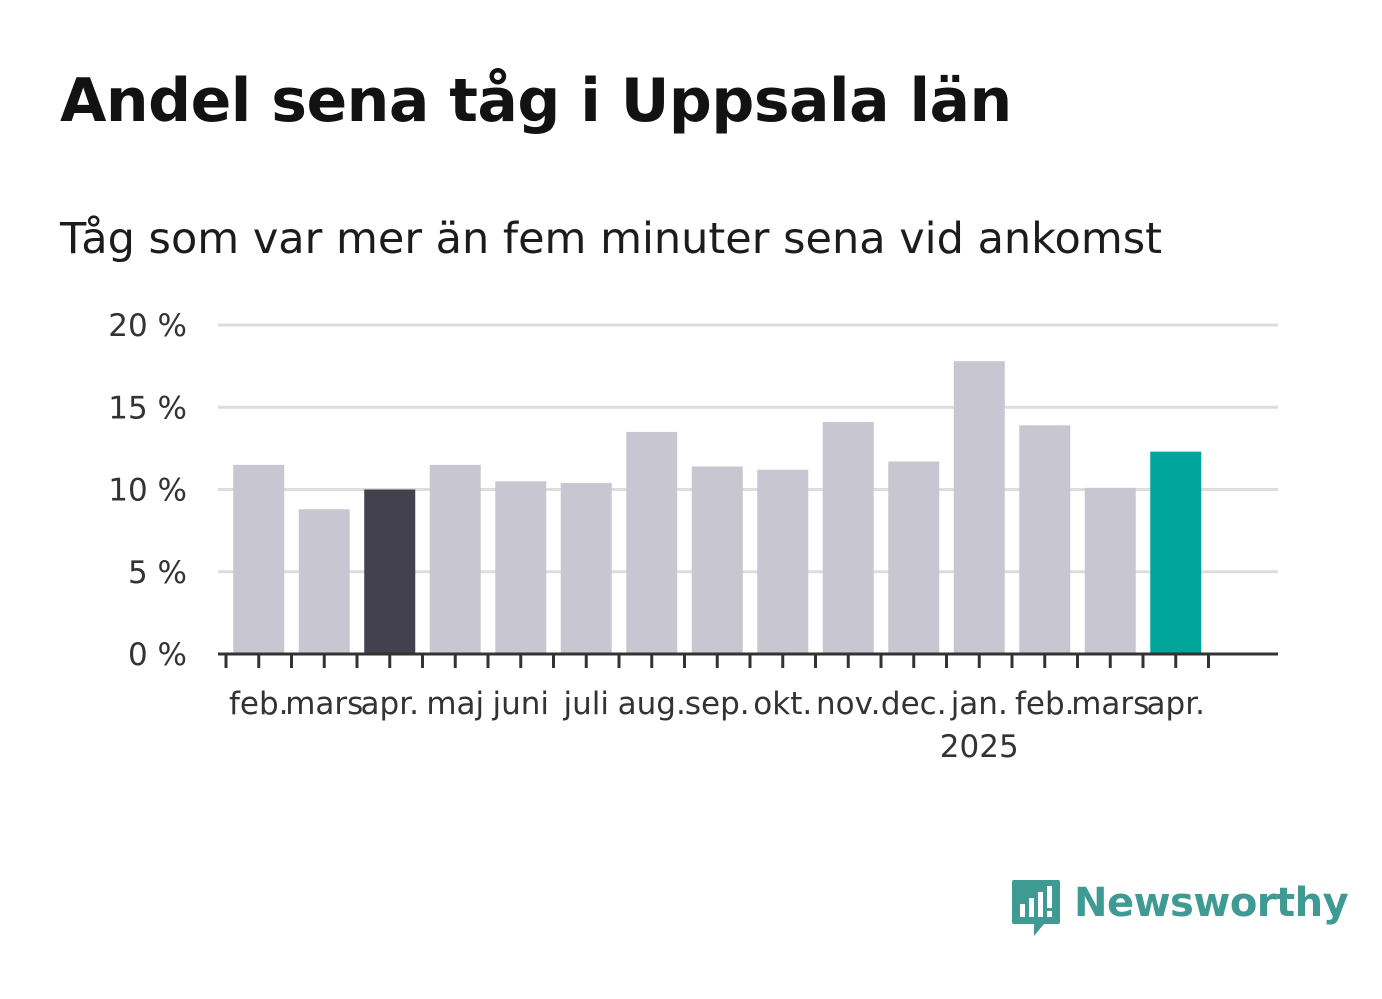 The width and height of the screenshot is (1382, 999). I want to click on brand-name: Newsworthy, so click(1211, 903).